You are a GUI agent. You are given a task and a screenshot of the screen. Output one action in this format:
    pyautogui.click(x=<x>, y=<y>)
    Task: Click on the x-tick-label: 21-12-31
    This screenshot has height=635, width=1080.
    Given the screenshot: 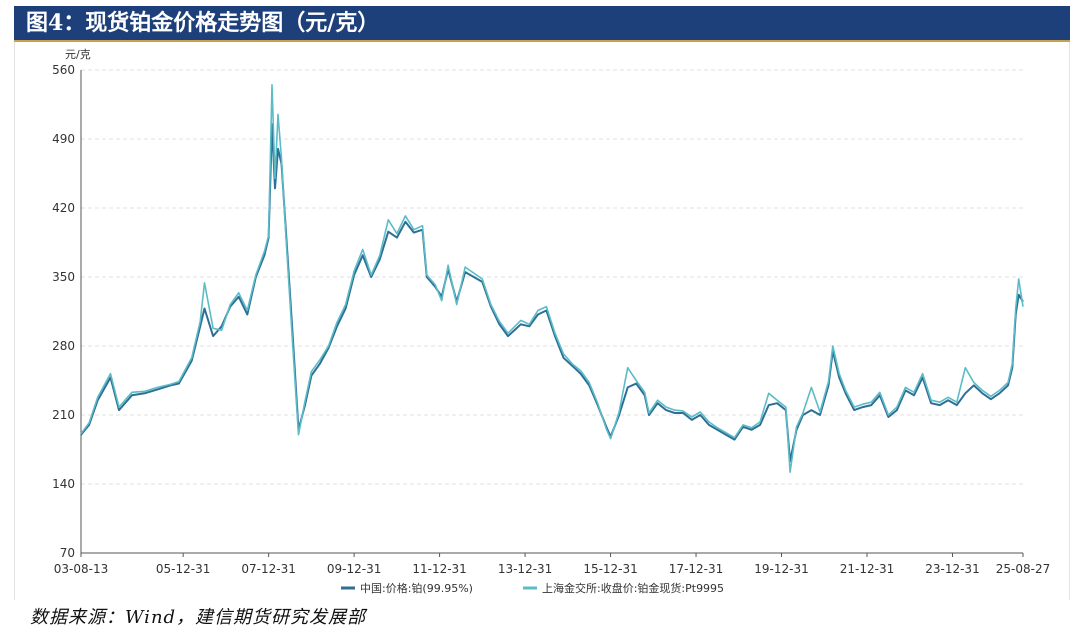 What is the action you would take?
    pyautogui.click(x=867, y=569)
    